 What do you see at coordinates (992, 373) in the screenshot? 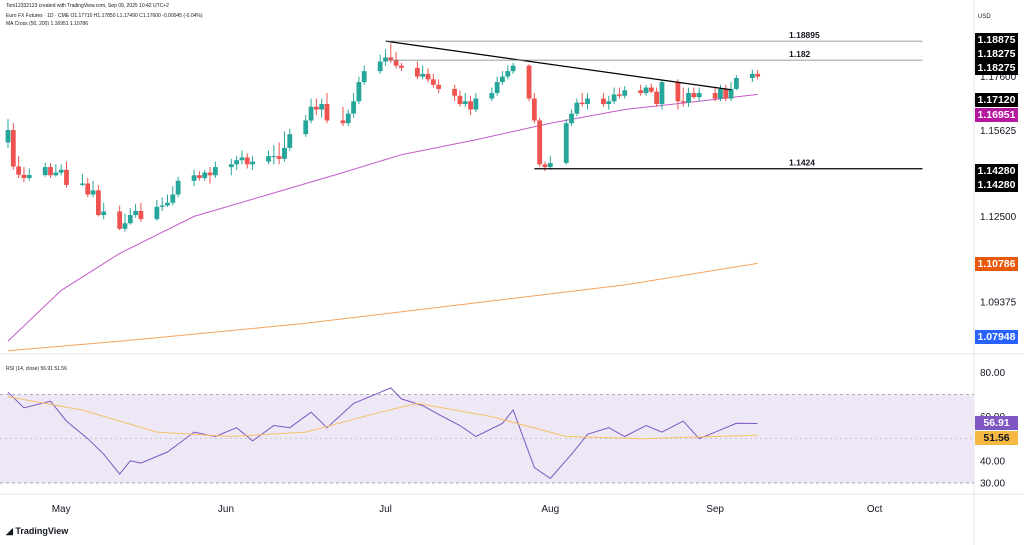
I see `rsi-tick-label: 80.00` at bounding box center [992, 373].